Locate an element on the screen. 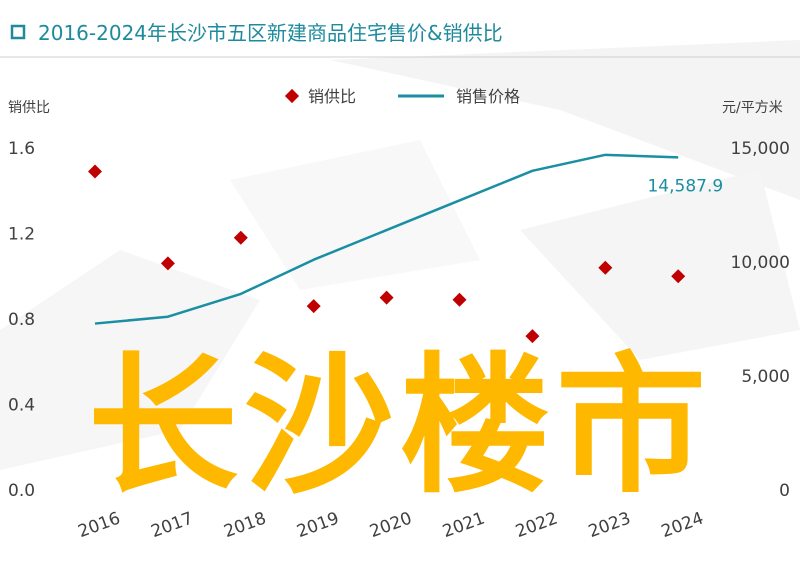  ratio-point-2021 is located at coordinates (459, 299).